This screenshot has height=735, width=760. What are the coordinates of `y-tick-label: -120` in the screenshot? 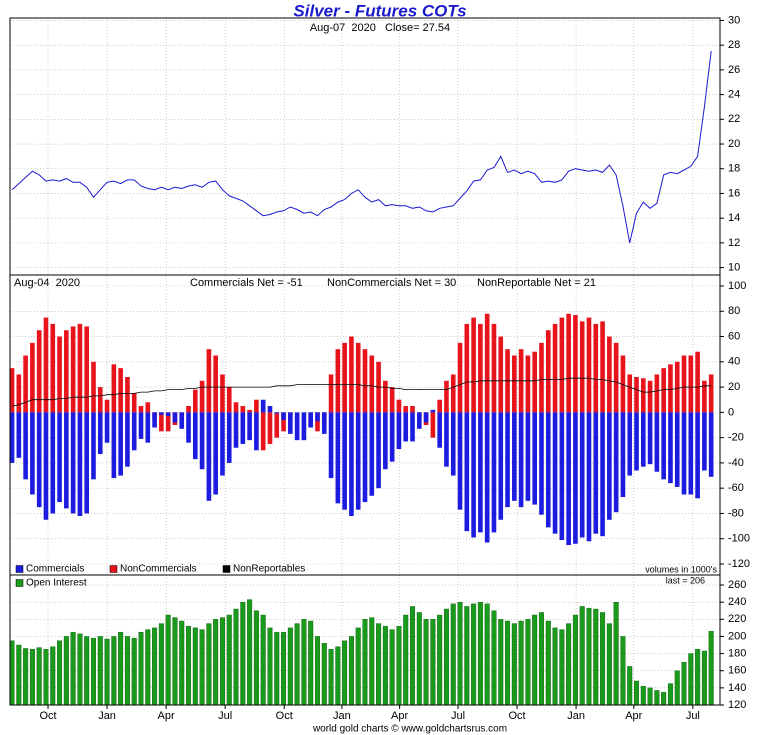 It's located at (739, 564).